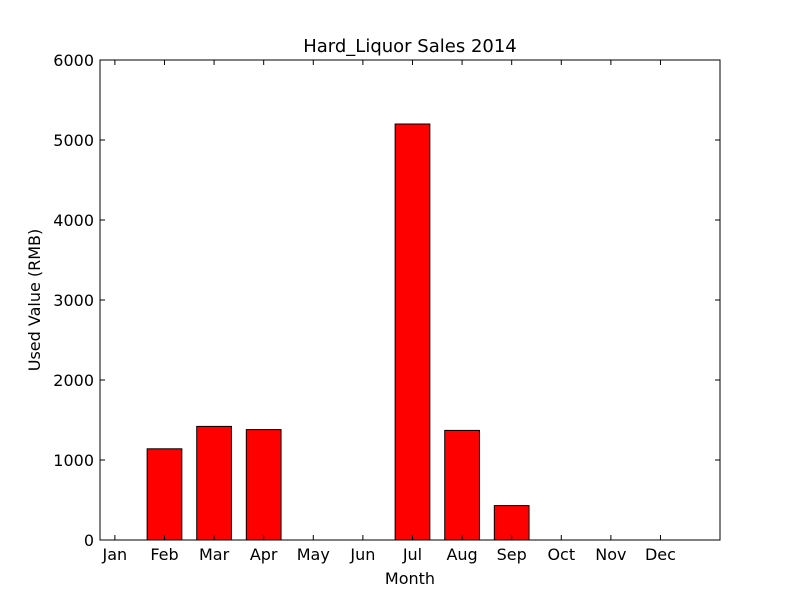 This screenshot has width=800, height=600. I want to click on x-tick-label: Sep, so click(512, 554).